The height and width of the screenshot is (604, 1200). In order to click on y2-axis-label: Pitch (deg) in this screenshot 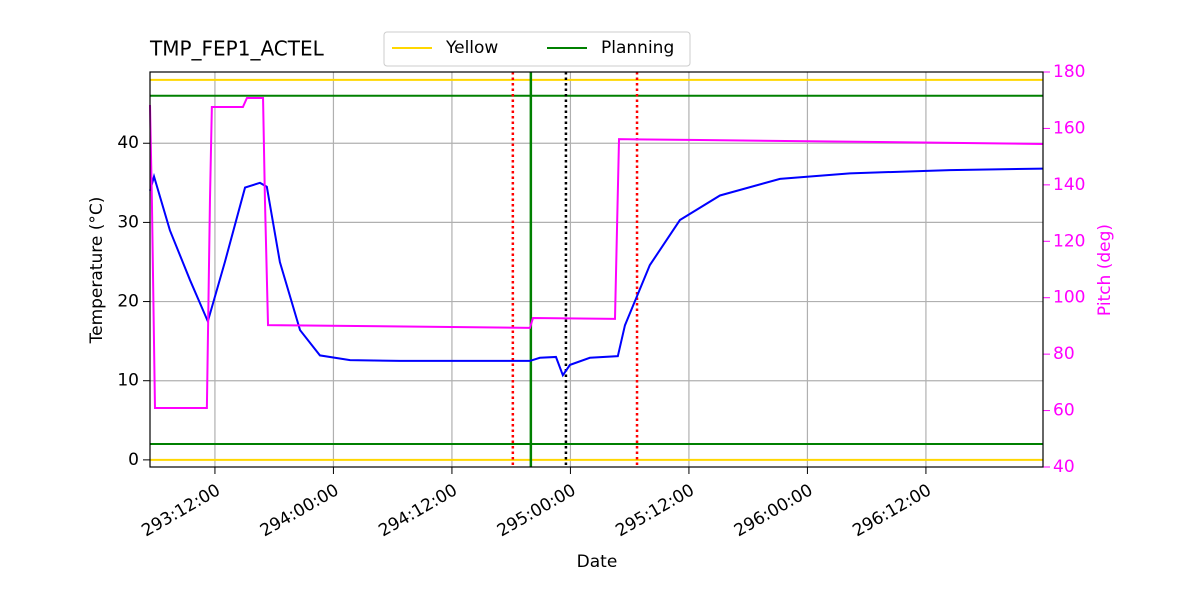, I will do `click(1105, 270)`.